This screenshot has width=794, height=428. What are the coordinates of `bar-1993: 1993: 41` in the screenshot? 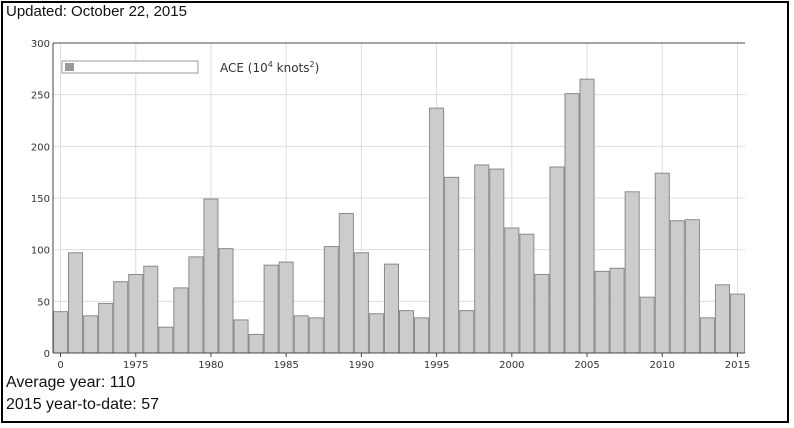 It's located at (407, 332).